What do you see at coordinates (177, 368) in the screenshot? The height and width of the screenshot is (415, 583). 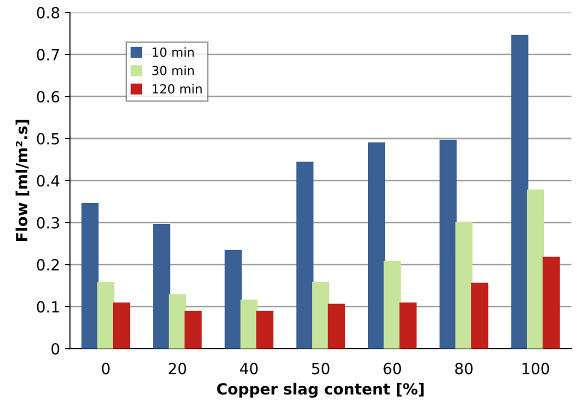 I see `x-tick-label: 20` at bounding box center [177, 368].